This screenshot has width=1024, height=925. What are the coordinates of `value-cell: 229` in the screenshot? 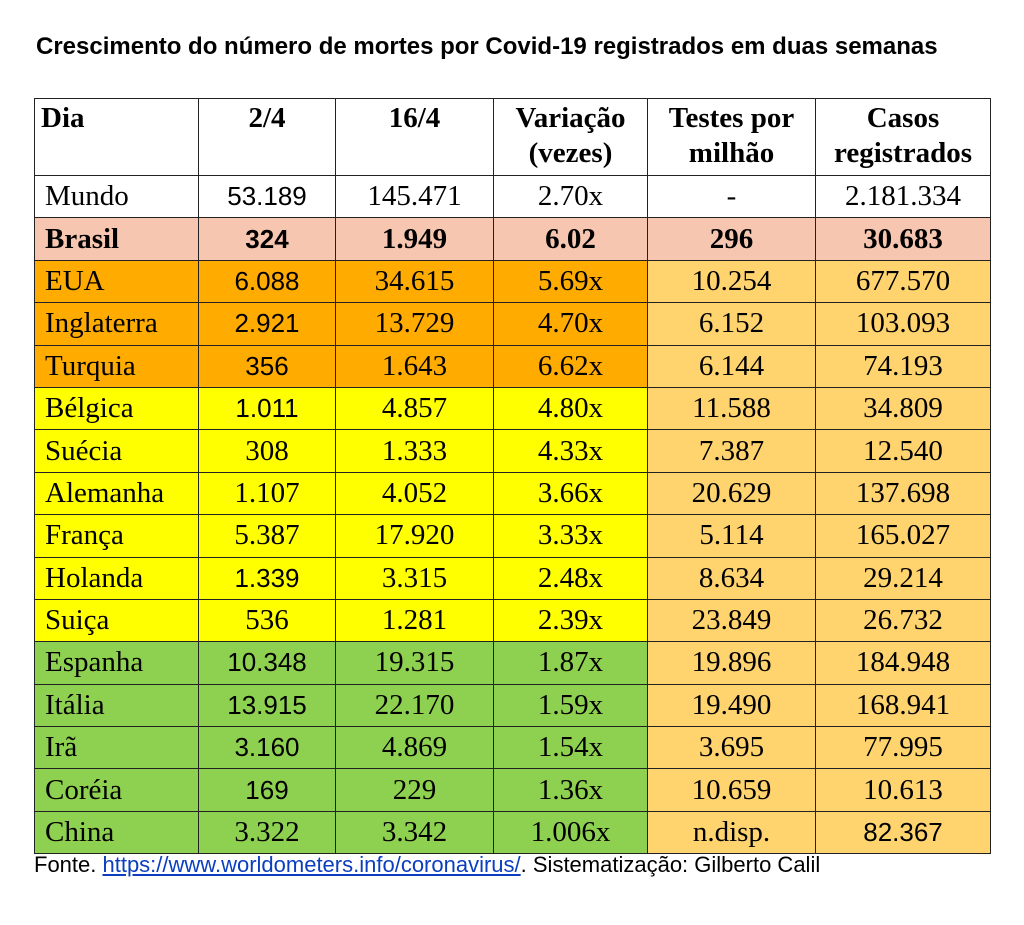 It's located at (414, 790).